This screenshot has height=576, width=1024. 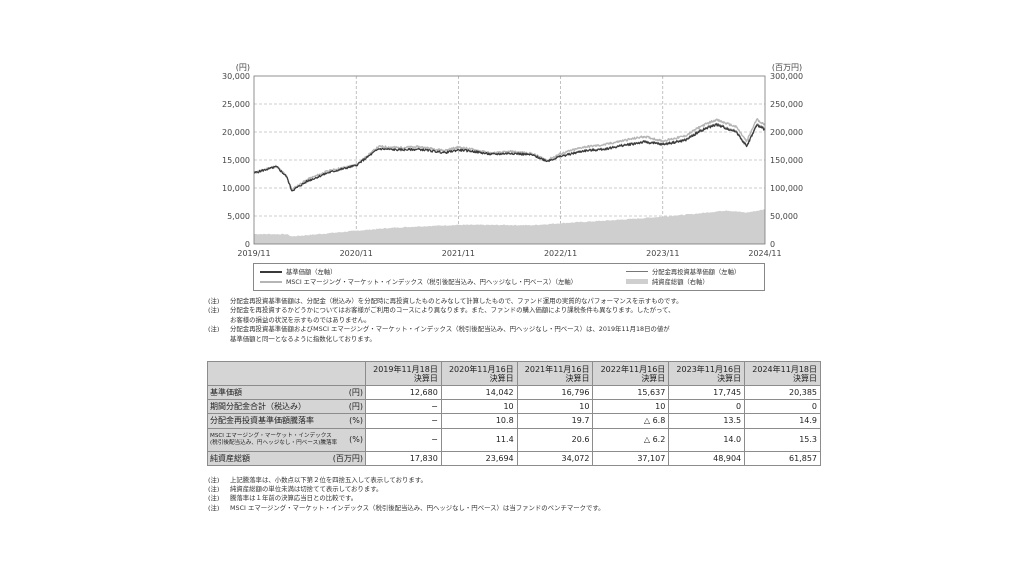 I want to click on column-header: 2022年11月16日 決算日, so click(x=631, y=373).